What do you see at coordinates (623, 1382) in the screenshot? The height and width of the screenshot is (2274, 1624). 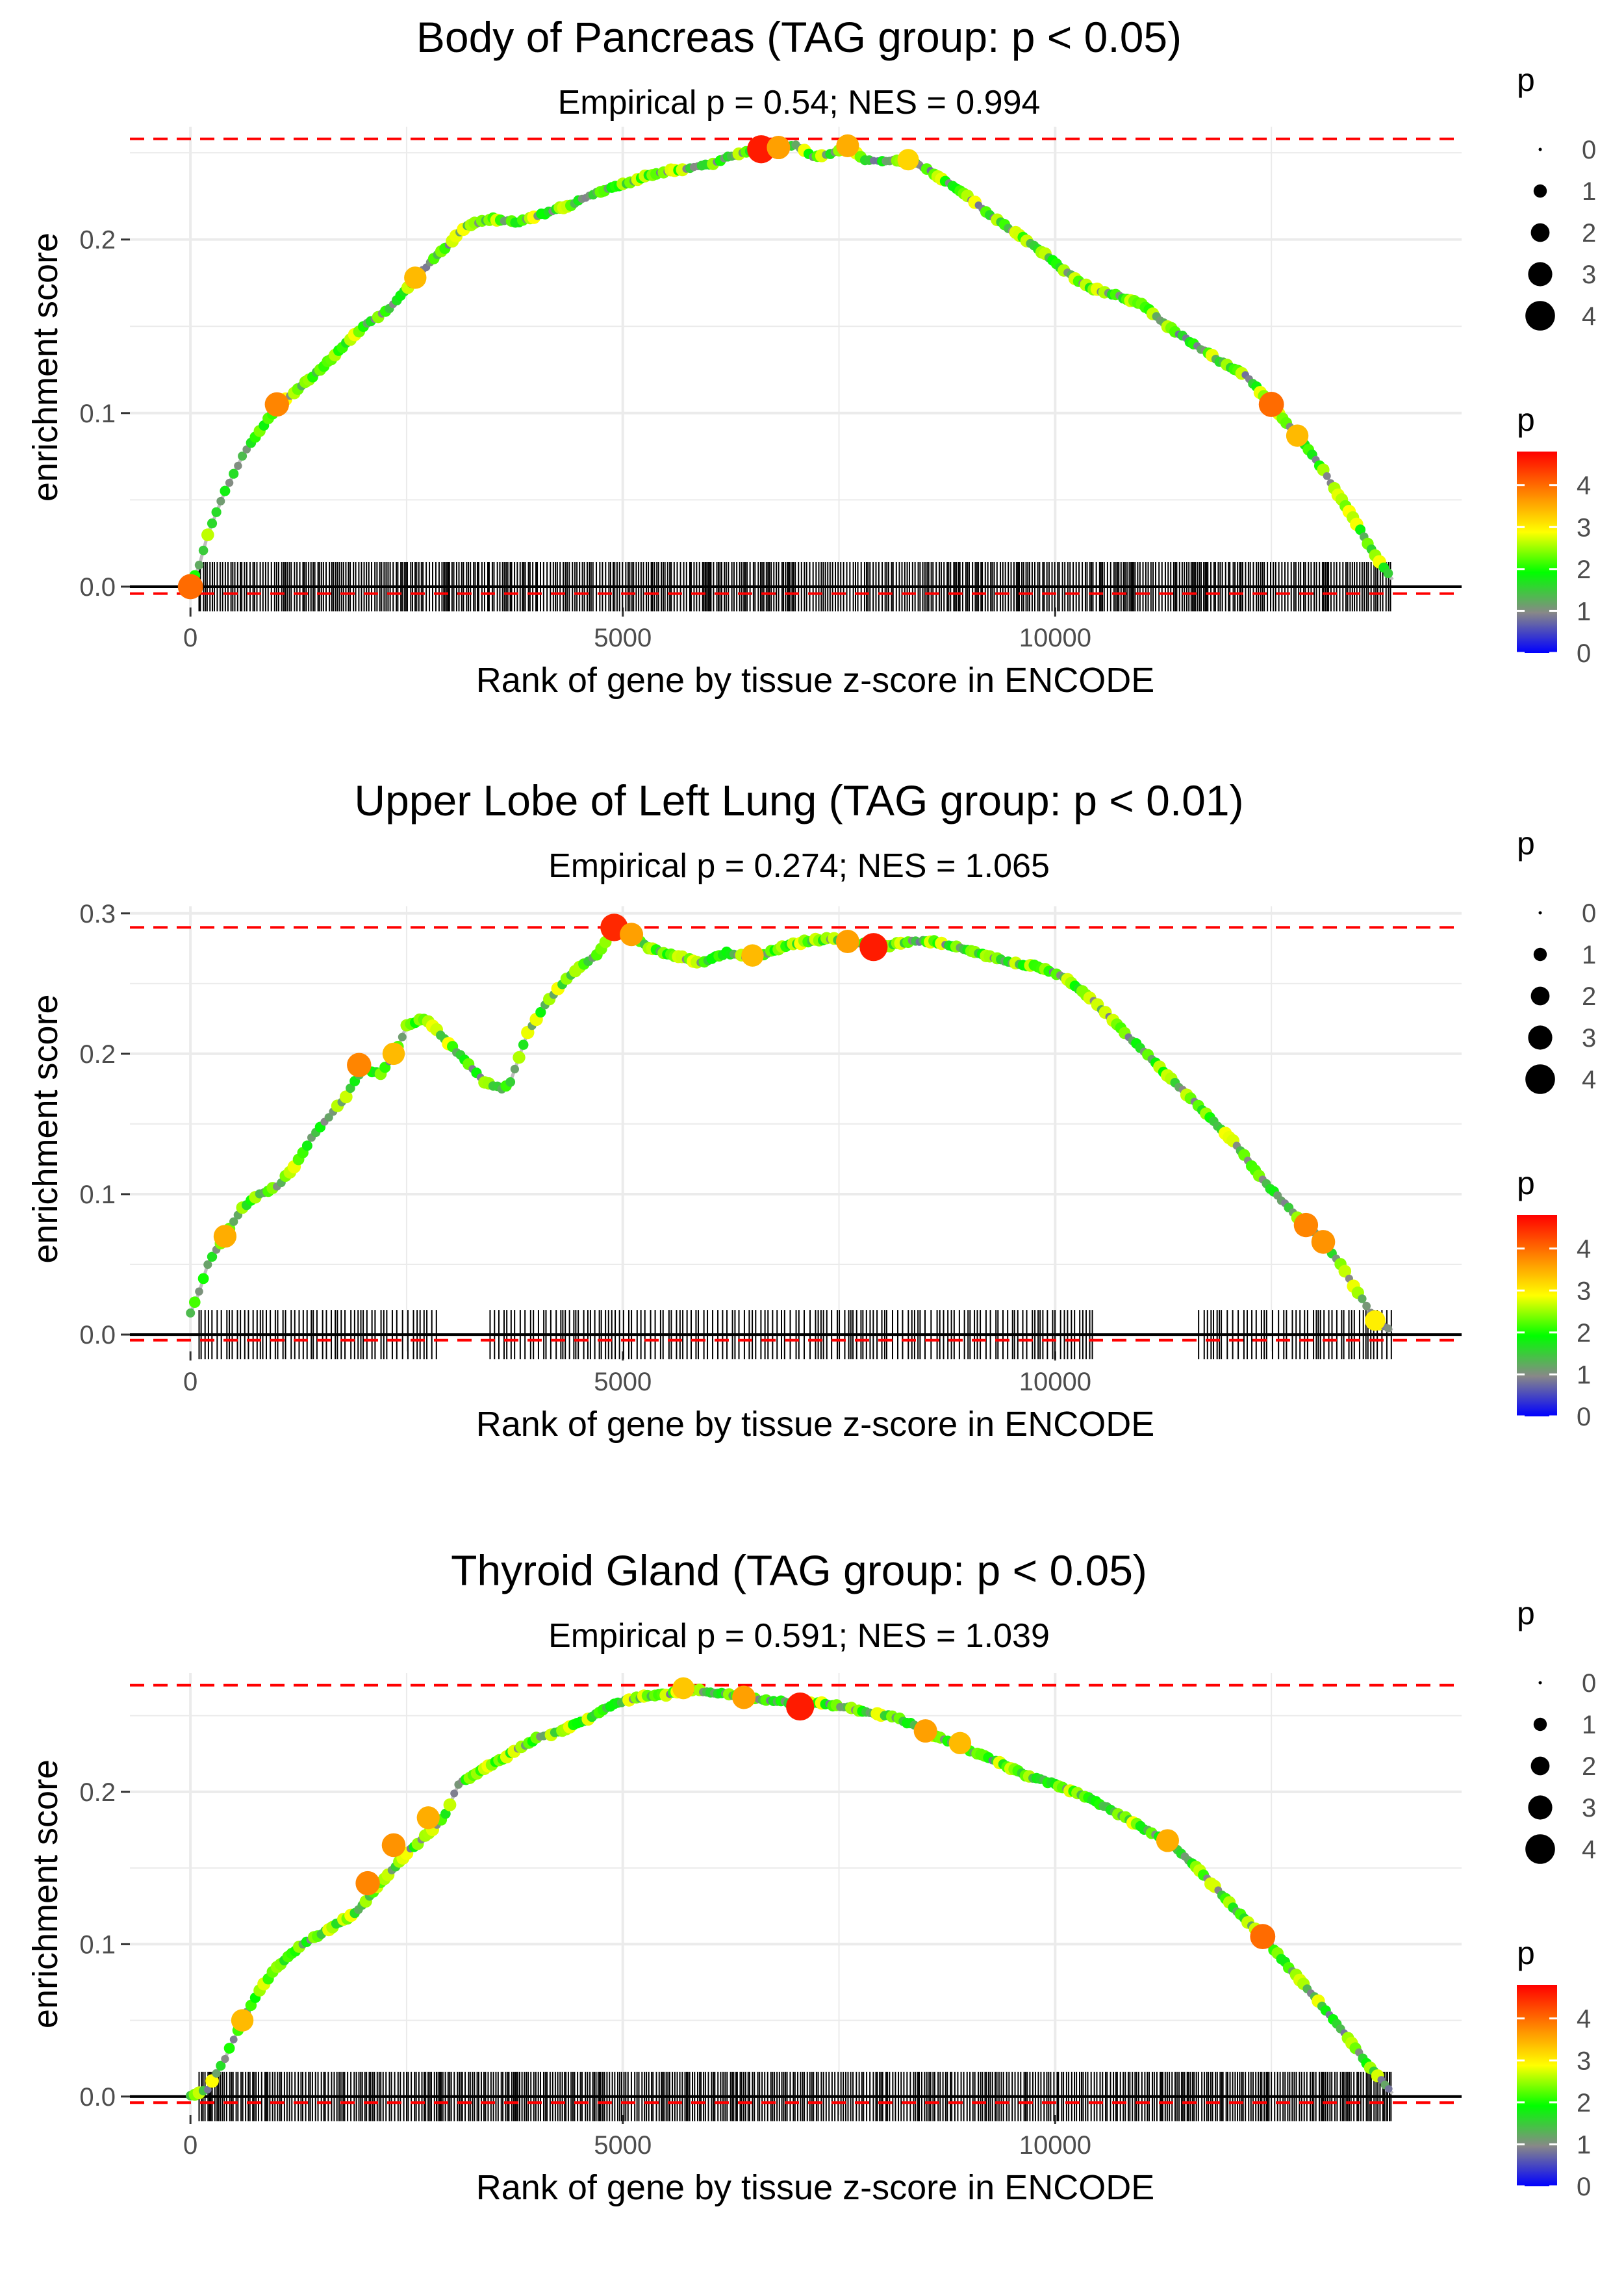 I see `x-tick-label: 5000` at bounding box center [623, 1382].